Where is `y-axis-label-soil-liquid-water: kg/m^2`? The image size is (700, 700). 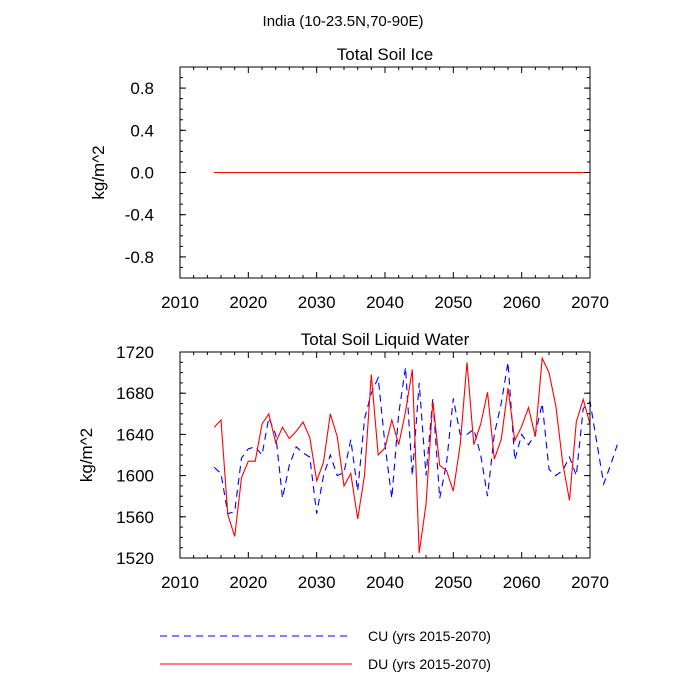 y-axis-label-soil-liquid-water: kg/m^2 is located at coordinates (86, 455).